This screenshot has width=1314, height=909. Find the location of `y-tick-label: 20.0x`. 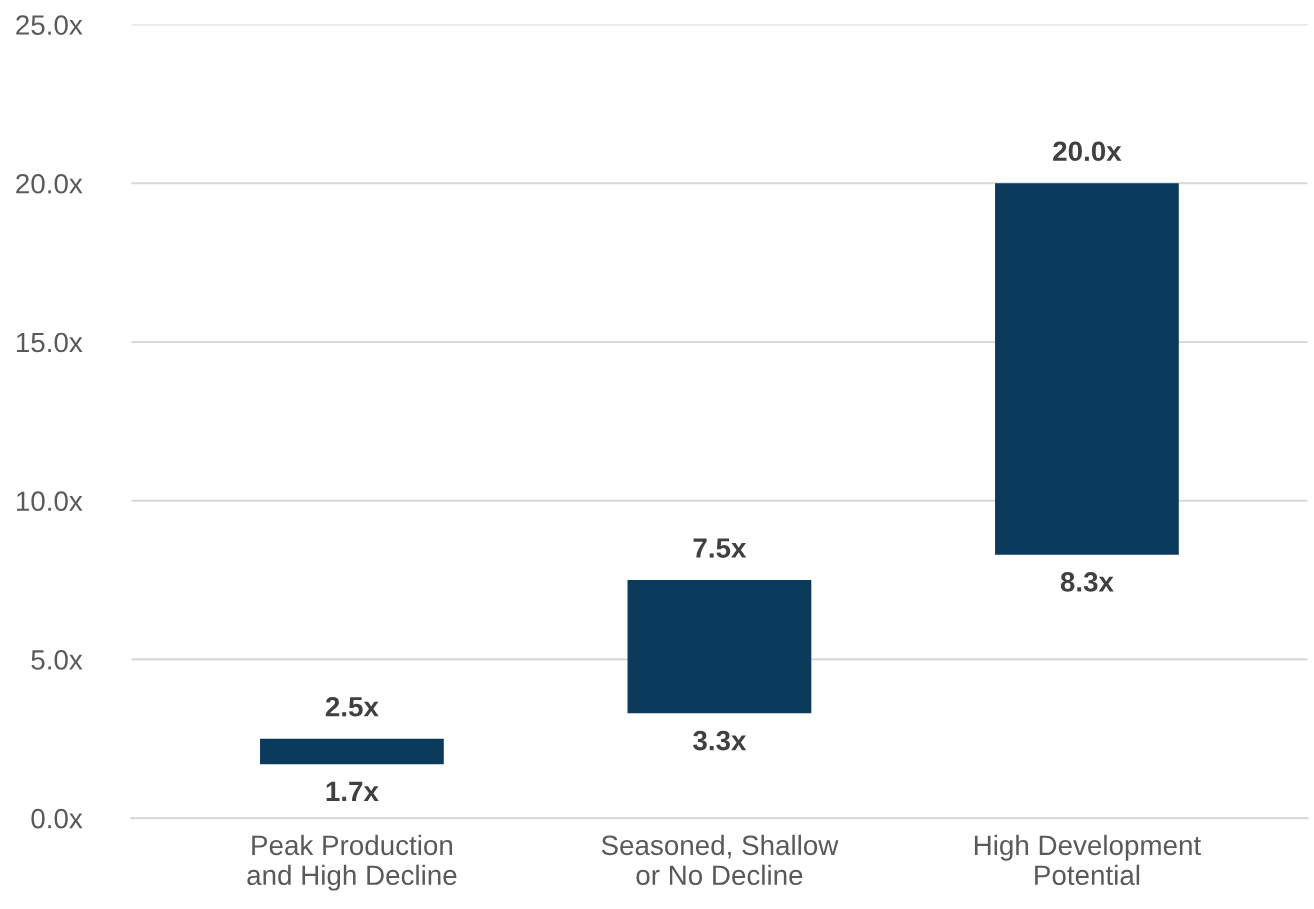

y-tick-label: 20.0x is located at coordinates (49, 183).